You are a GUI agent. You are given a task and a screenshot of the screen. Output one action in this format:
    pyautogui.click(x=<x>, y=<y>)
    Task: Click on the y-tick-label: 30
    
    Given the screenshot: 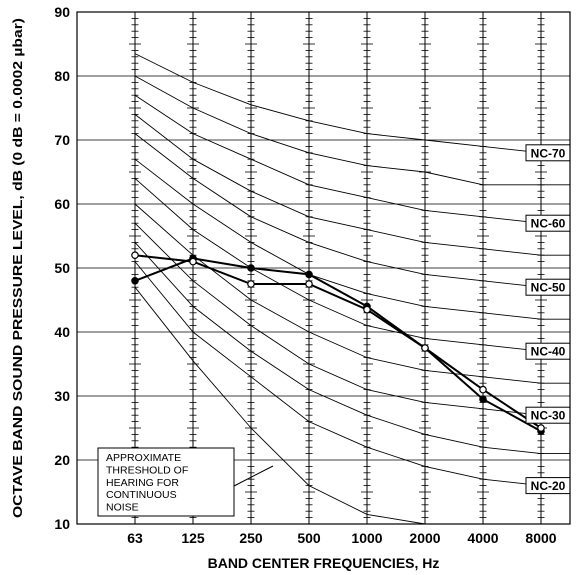 What is the action you would take?
    pyautogui.click(x=62, y=396)
    